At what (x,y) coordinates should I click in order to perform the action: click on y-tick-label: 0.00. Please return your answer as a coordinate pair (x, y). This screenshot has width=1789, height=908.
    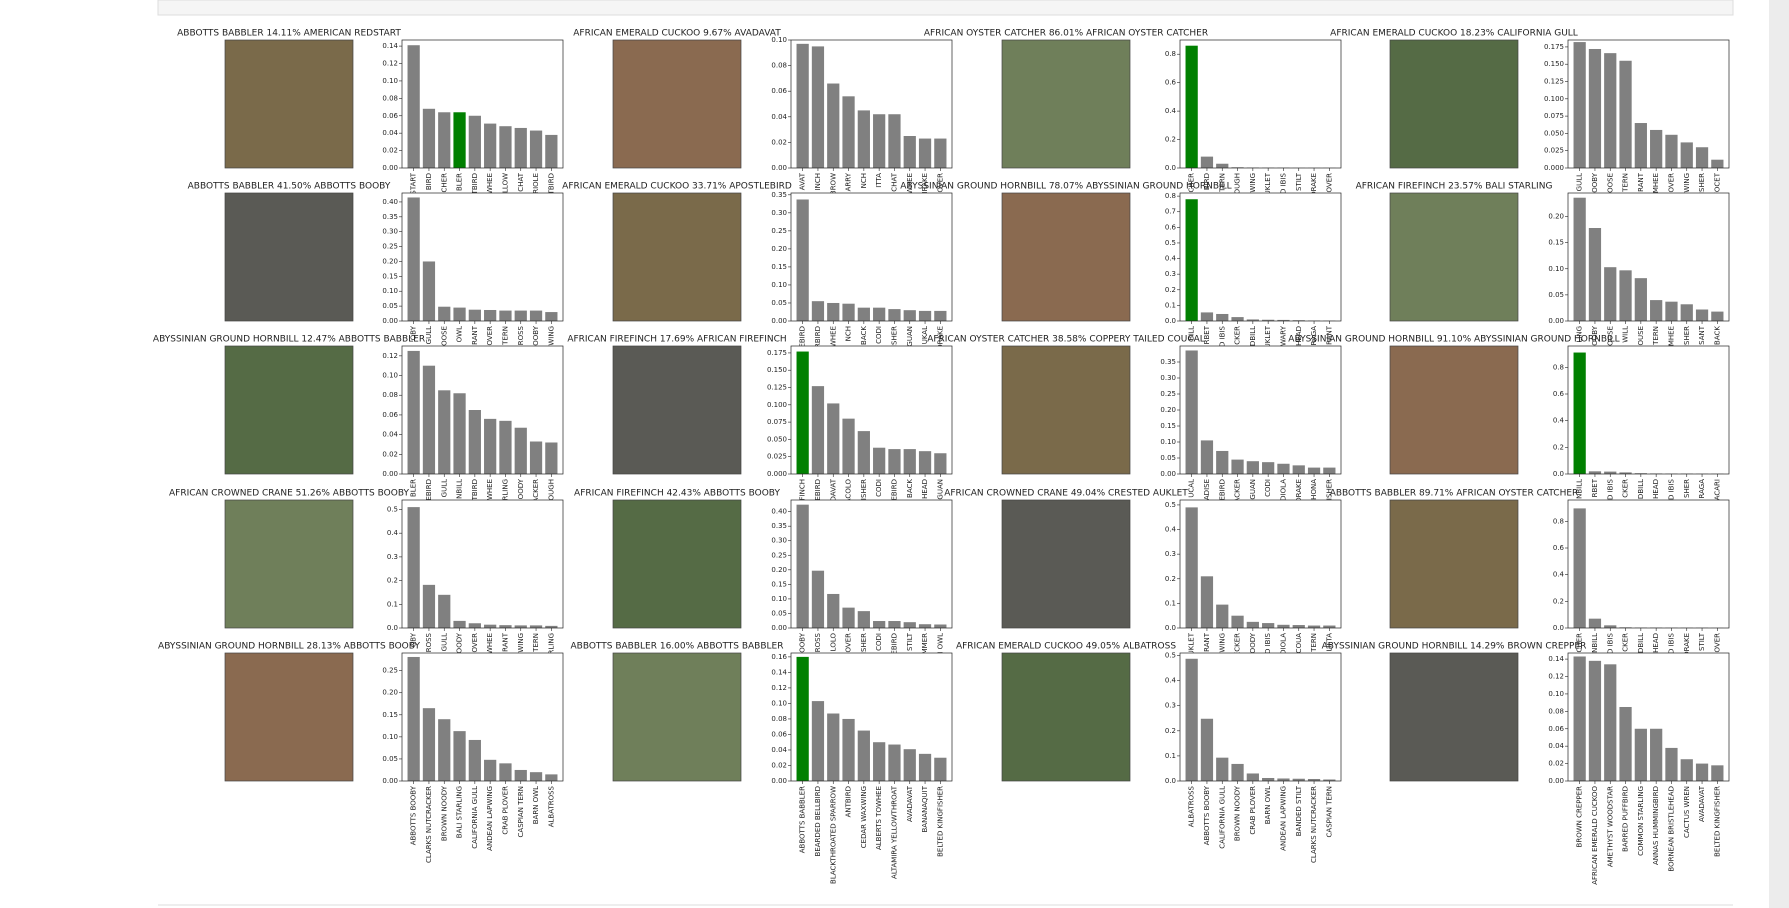
    Looking at the image, I should click on (390, 321).